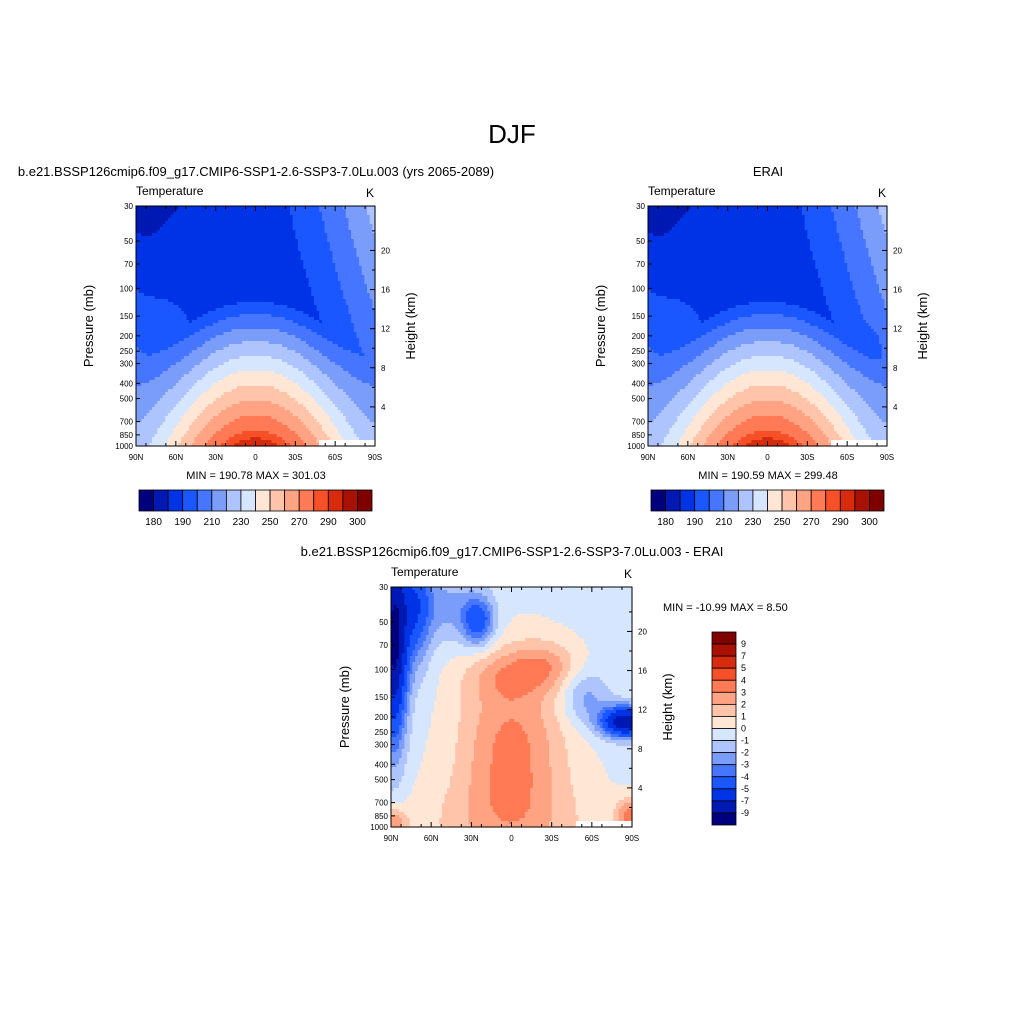 The width and height of the screenshot is (1024, 1024). I want to click on figure-title: DJF, so click(512, 134).